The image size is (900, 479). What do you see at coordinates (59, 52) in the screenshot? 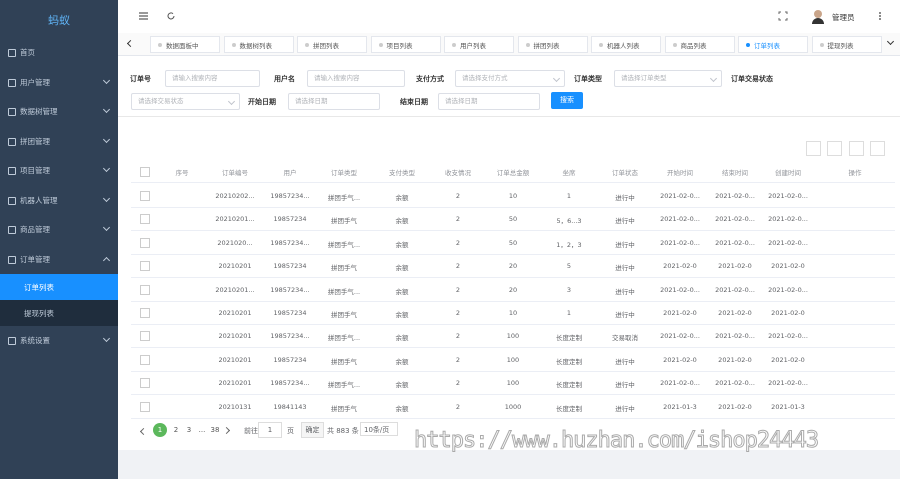
I see `menu-item: 首页` at bounding box center [59, 52].